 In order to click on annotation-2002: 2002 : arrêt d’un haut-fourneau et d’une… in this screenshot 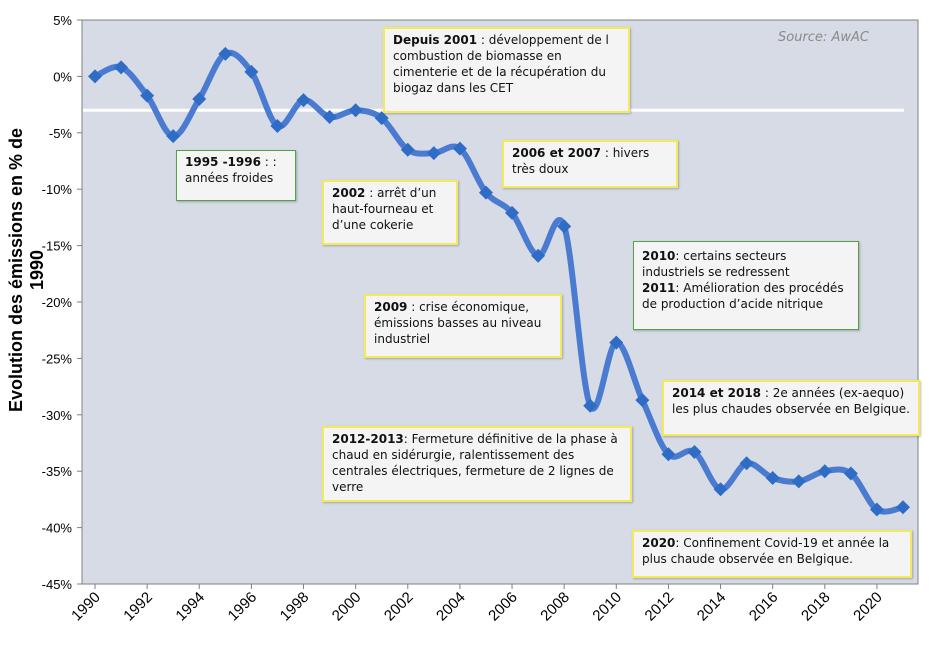, I will do `click(390, 212)`.